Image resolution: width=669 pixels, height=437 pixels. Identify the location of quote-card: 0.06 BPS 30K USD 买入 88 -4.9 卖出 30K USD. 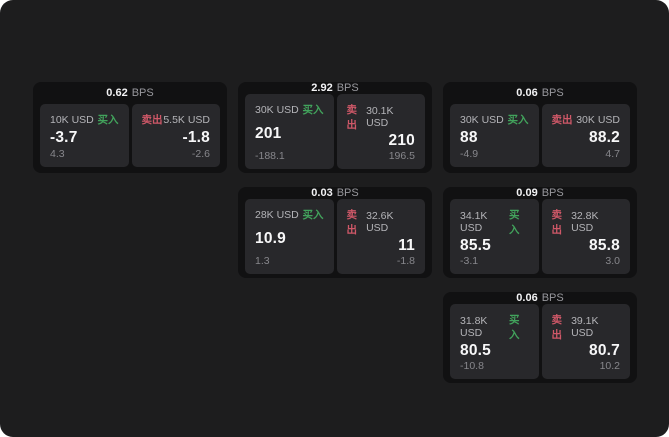
(540, 127).